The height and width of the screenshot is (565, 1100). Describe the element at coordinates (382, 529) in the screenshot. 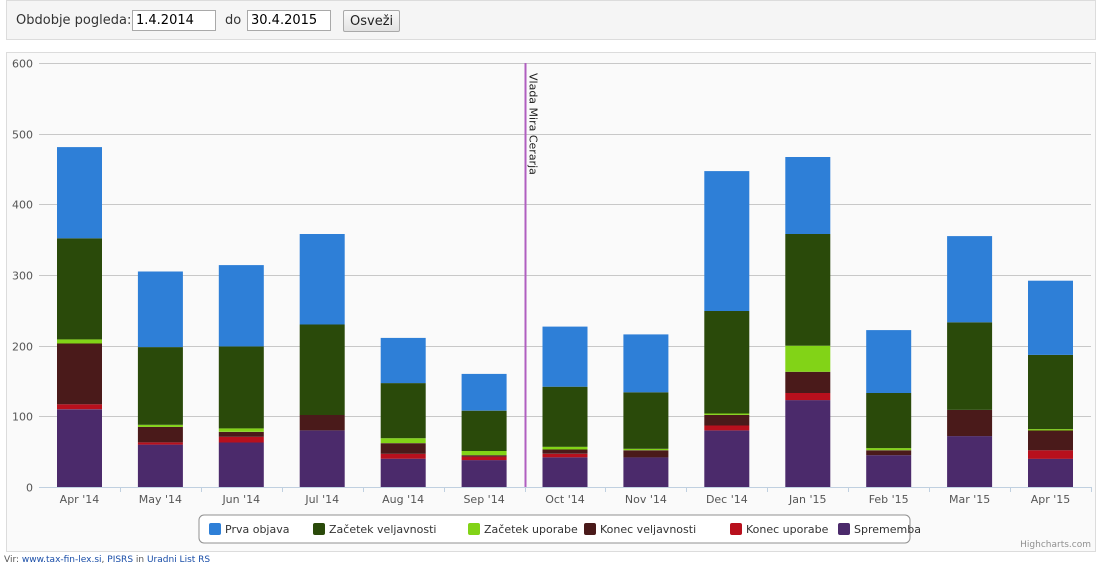

I see `legend-item-label: Začetek veljavnosti` at that location.